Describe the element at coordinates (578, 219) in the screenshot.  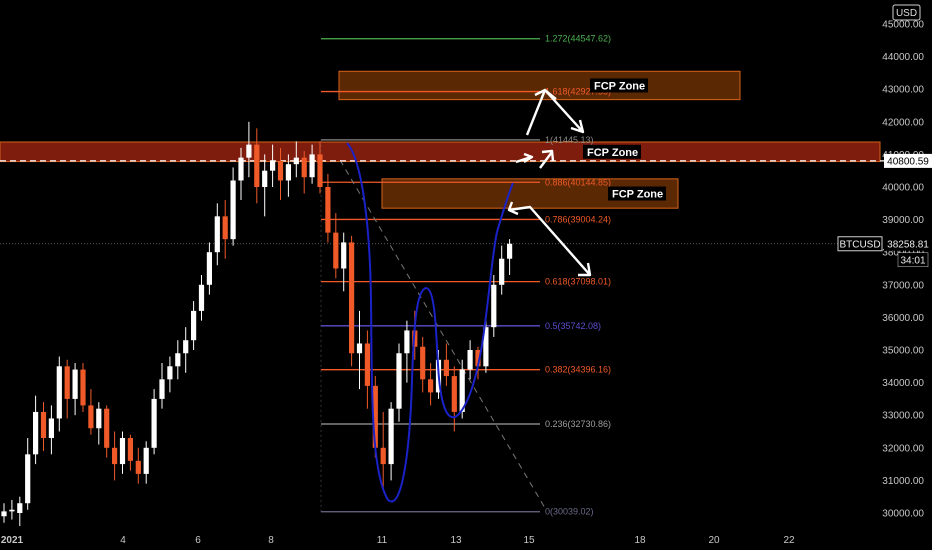
I see `fib-level-label: 0.786(39004.24)` at that location.